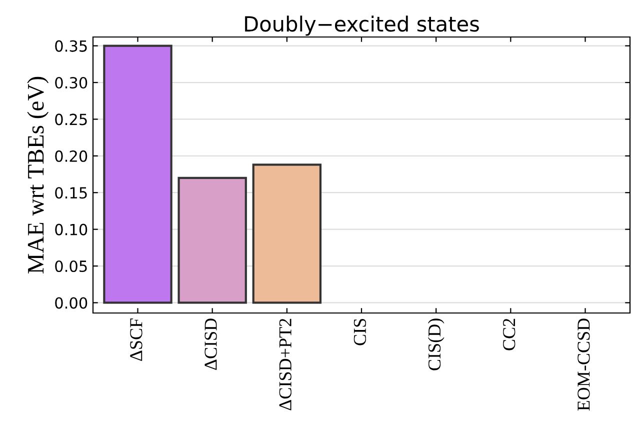 Image resolution: width=639 pixels, height=435 pixels. What do you see at coordinates (136, 339) in the screenshot?
I see `x-tick-label: ΔSCF` at bounding box center [136, 339].